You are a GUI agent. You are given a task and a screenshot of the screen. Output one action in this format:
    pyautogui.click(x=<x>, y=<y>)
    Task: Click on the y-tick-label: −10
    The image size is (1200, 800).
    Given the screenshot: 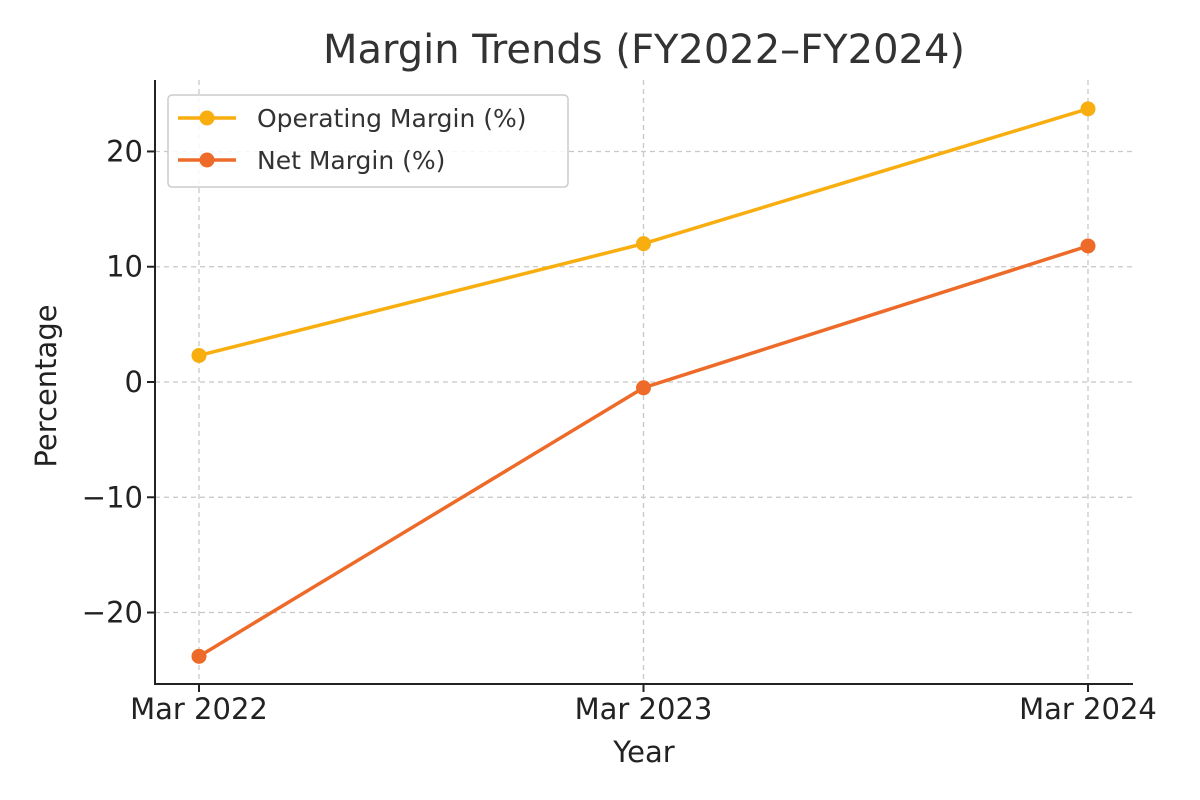 What is the action you would take?
    pyautogui.click(x=112, y=497)
    